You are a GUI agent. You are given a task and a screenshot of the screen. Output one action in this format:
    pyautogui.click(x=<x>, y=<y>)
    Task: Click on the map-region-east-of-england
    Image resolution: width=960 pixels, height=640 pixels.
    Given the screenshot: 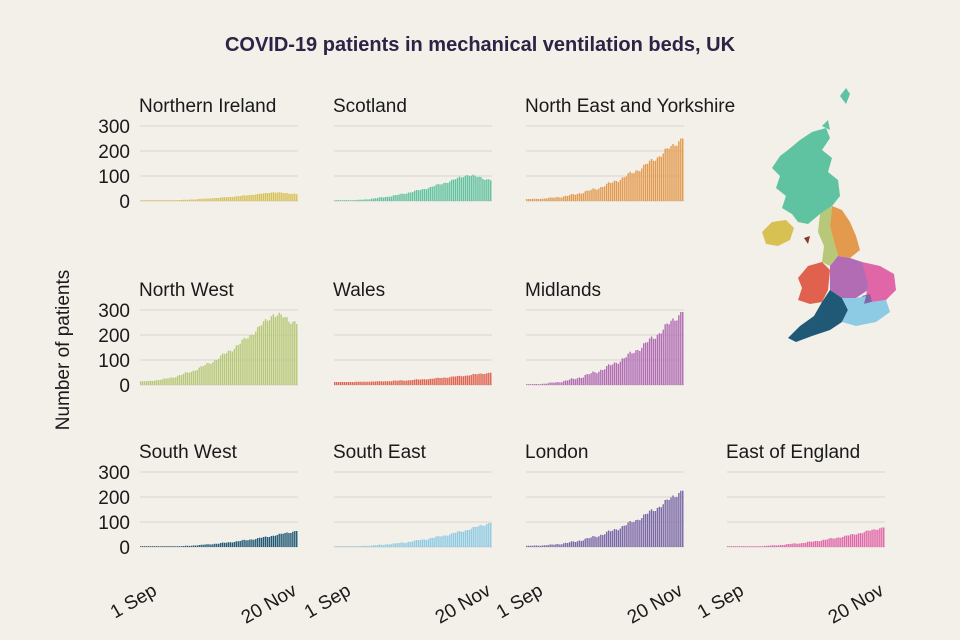 What is the action you would take?
    pyautogui.click(x=879, y=282)
    